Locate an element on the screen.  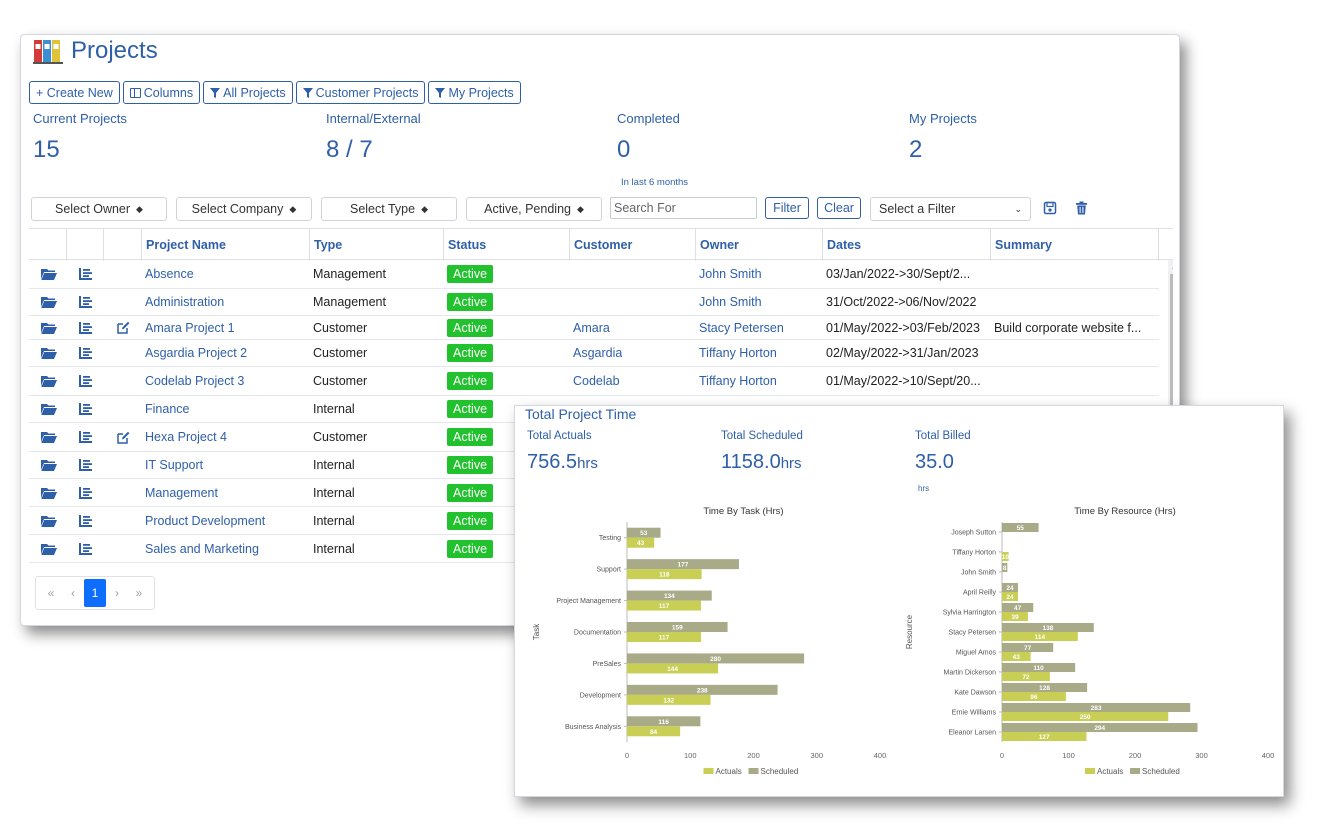
project-name-link: Amara Project 1 is located at coordinates (190, 327).